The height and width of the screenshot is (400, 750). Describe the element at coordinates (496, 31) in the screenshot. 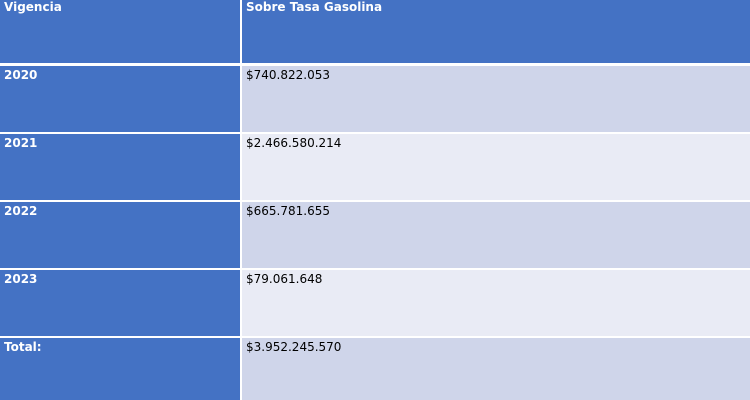

I see `header-sobre-tasa-gasolina: Sobre Tasa Gasolina` at that location.